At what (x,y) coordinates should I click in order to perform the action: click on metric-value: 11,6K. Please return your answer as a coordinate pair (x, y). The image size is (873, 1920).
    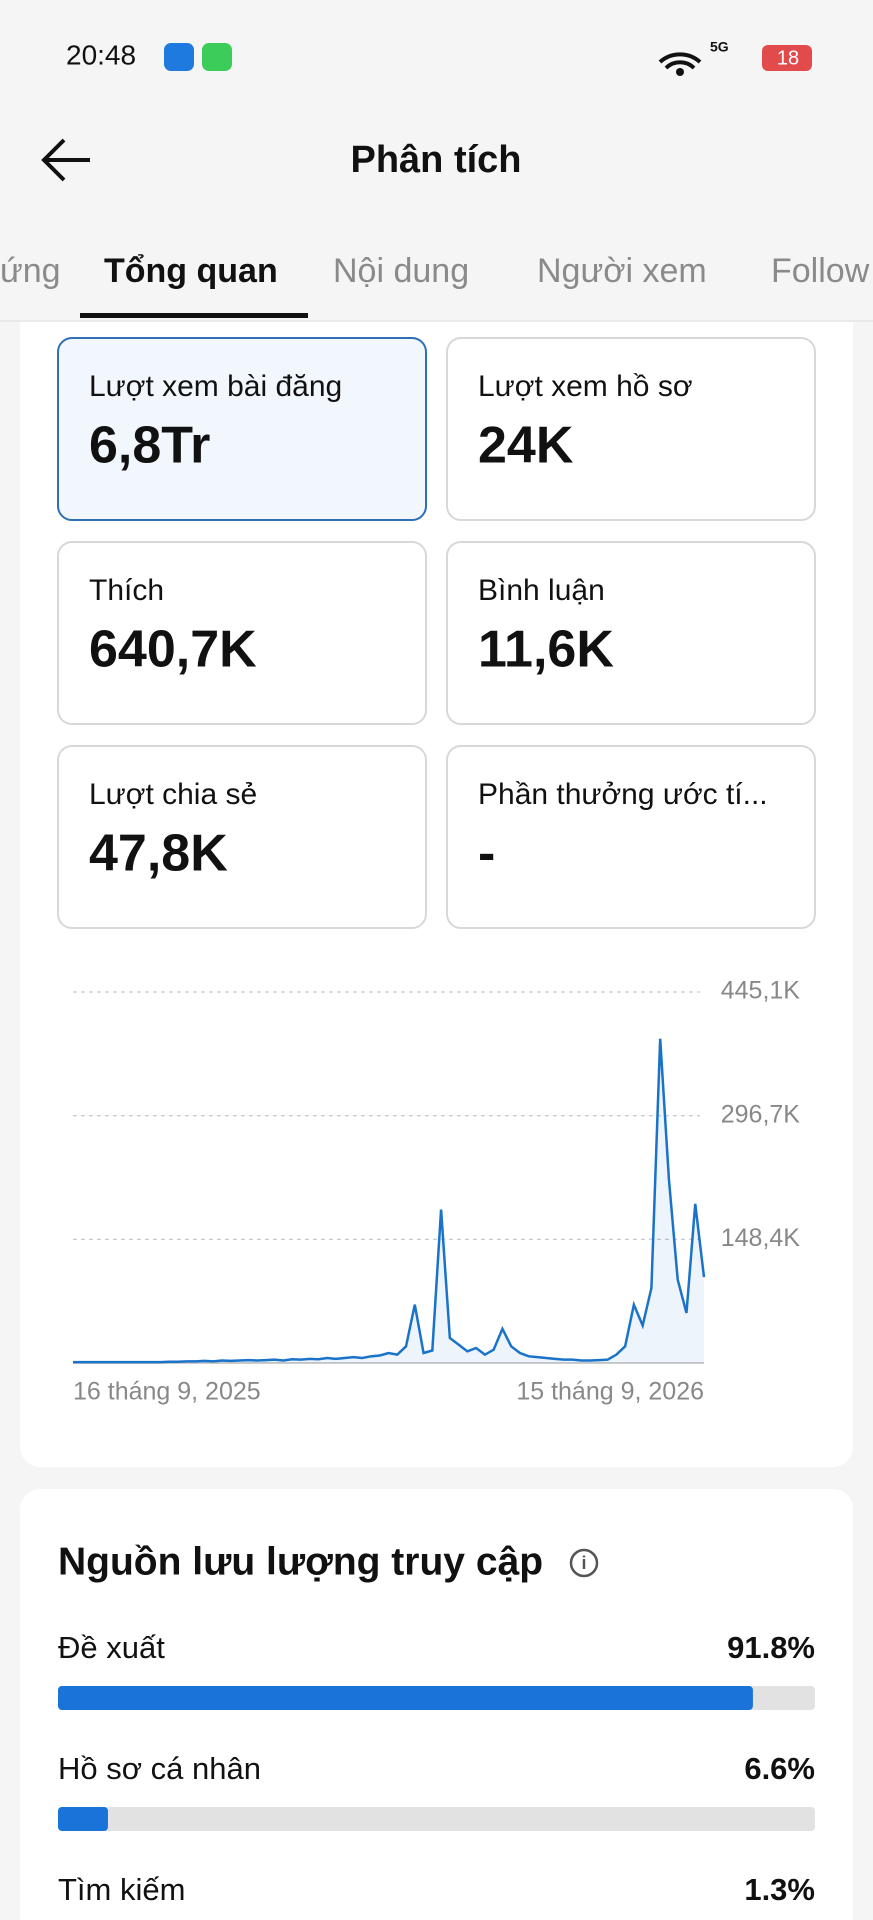
    Looking at the image, I should click on (546, 650).